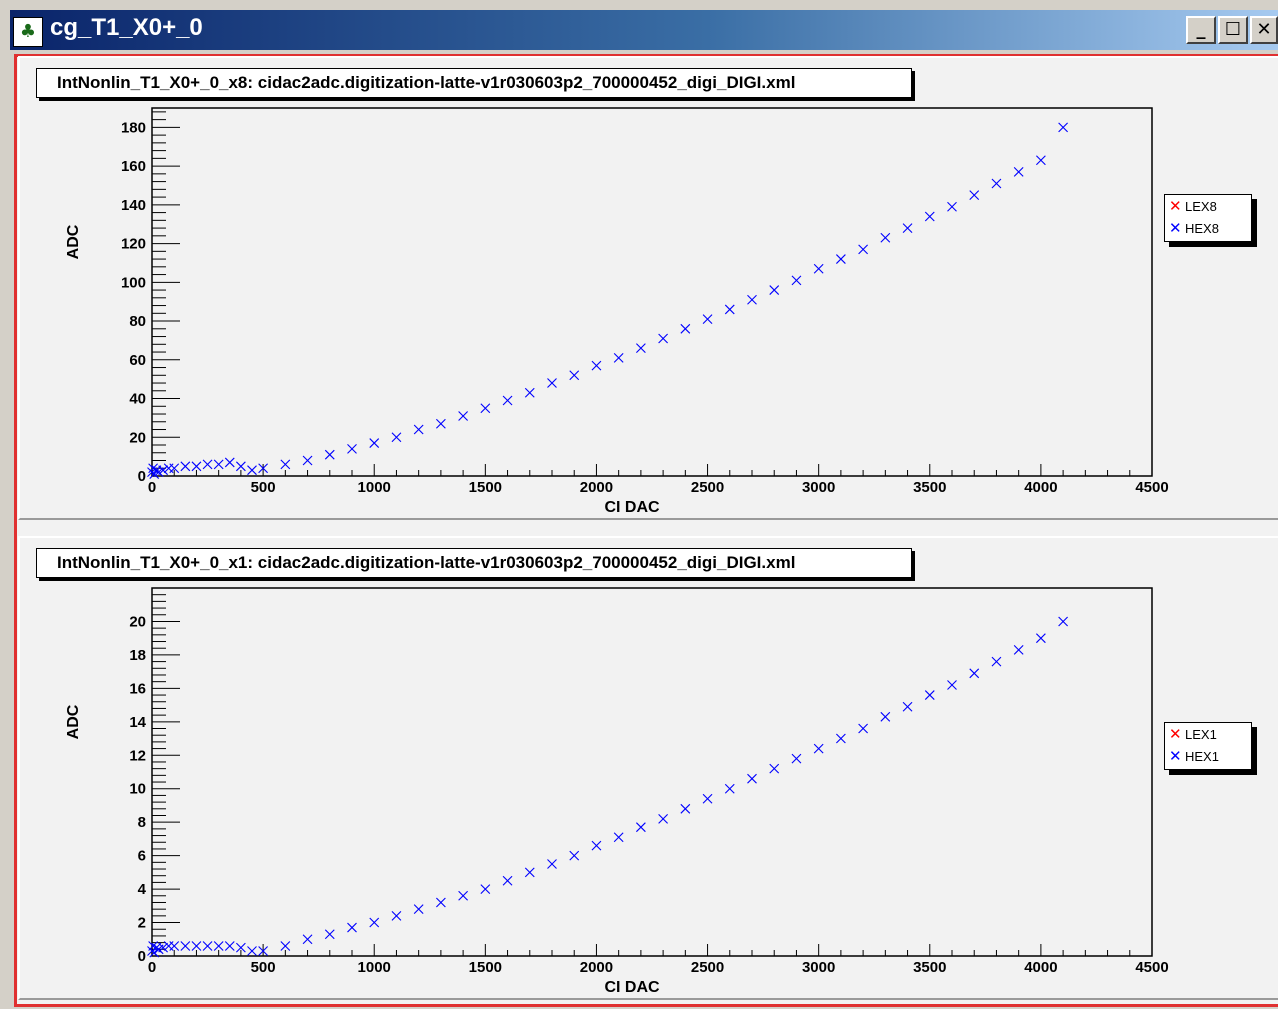  I want to click on minimize-button: _, so click(1201, 30).